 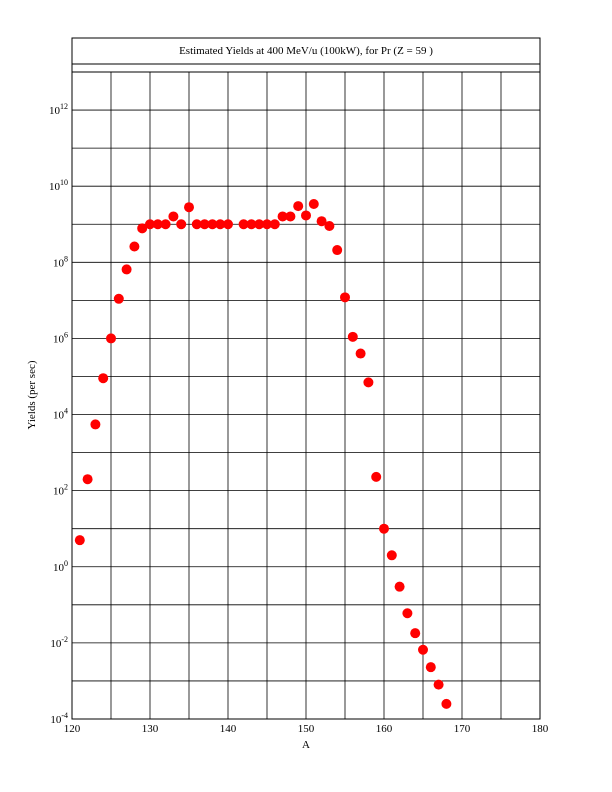 I want to click on y-tick-exponent: 0, so click(x=66, y=563).